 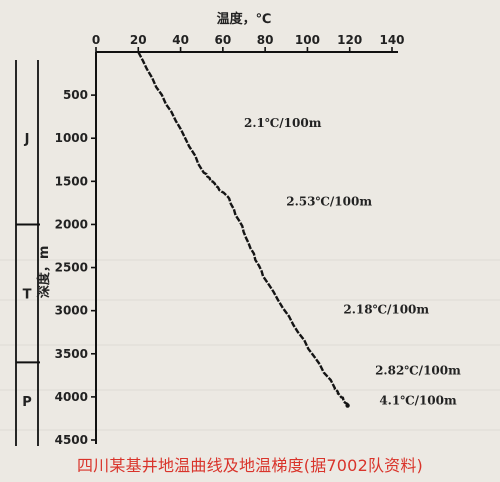 I want to click on y-tick-label: 2000, so click(x=71, y=224).